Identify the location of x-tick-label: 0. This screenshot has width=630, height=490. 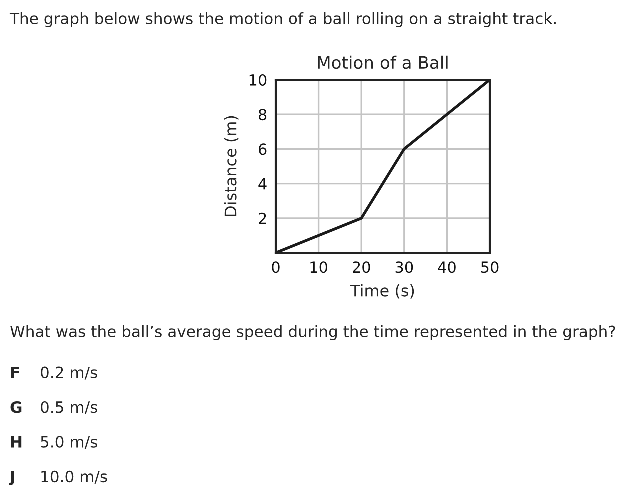
(276, 268).